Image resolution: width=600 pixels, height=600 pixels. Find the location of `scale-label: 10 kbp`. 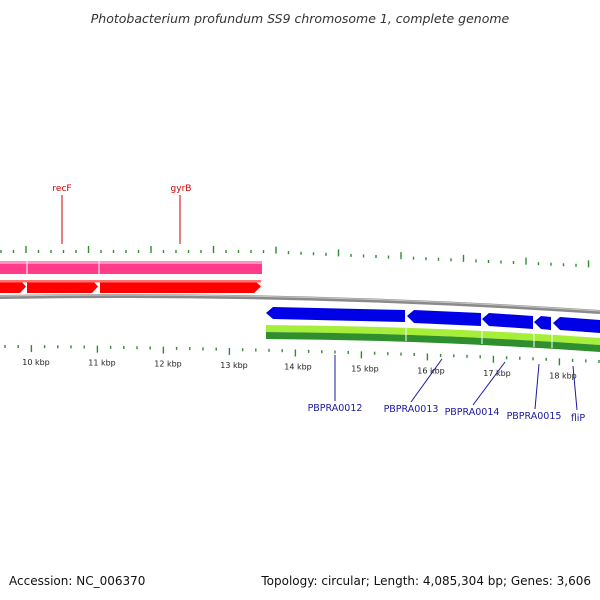

scale-label: 10 kbp is located at coordinates (36, 362).